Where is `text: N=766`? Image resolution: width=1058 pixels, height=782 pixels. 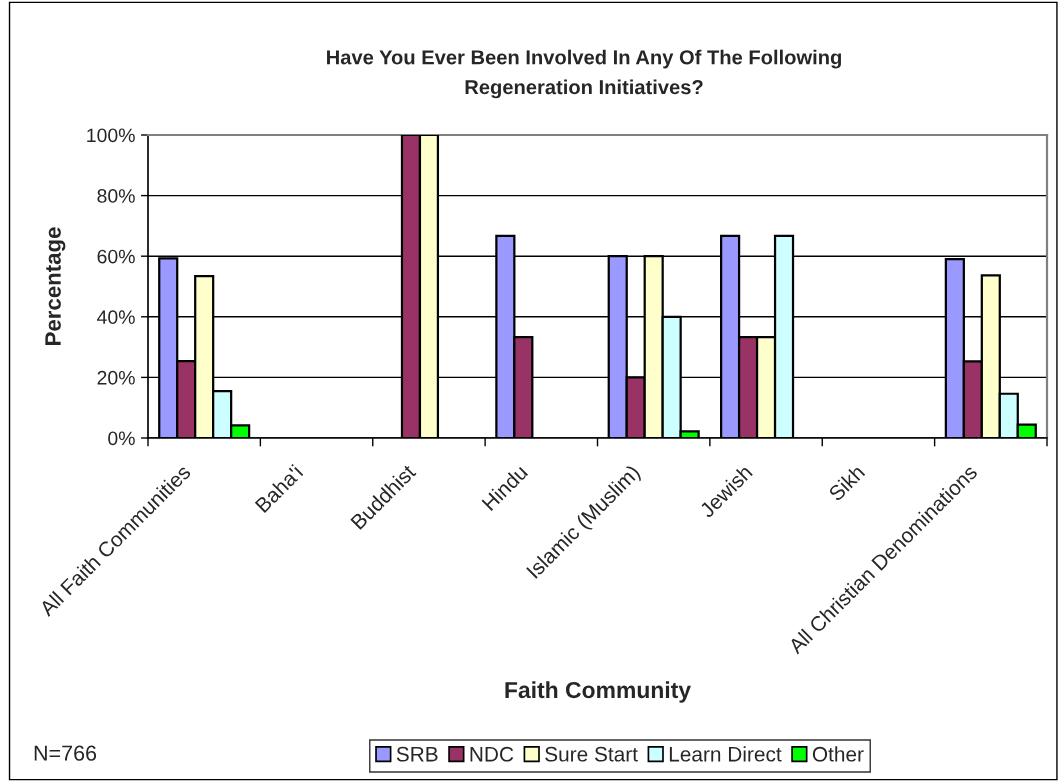 text: N=766 is located at coordinates (65, 753).